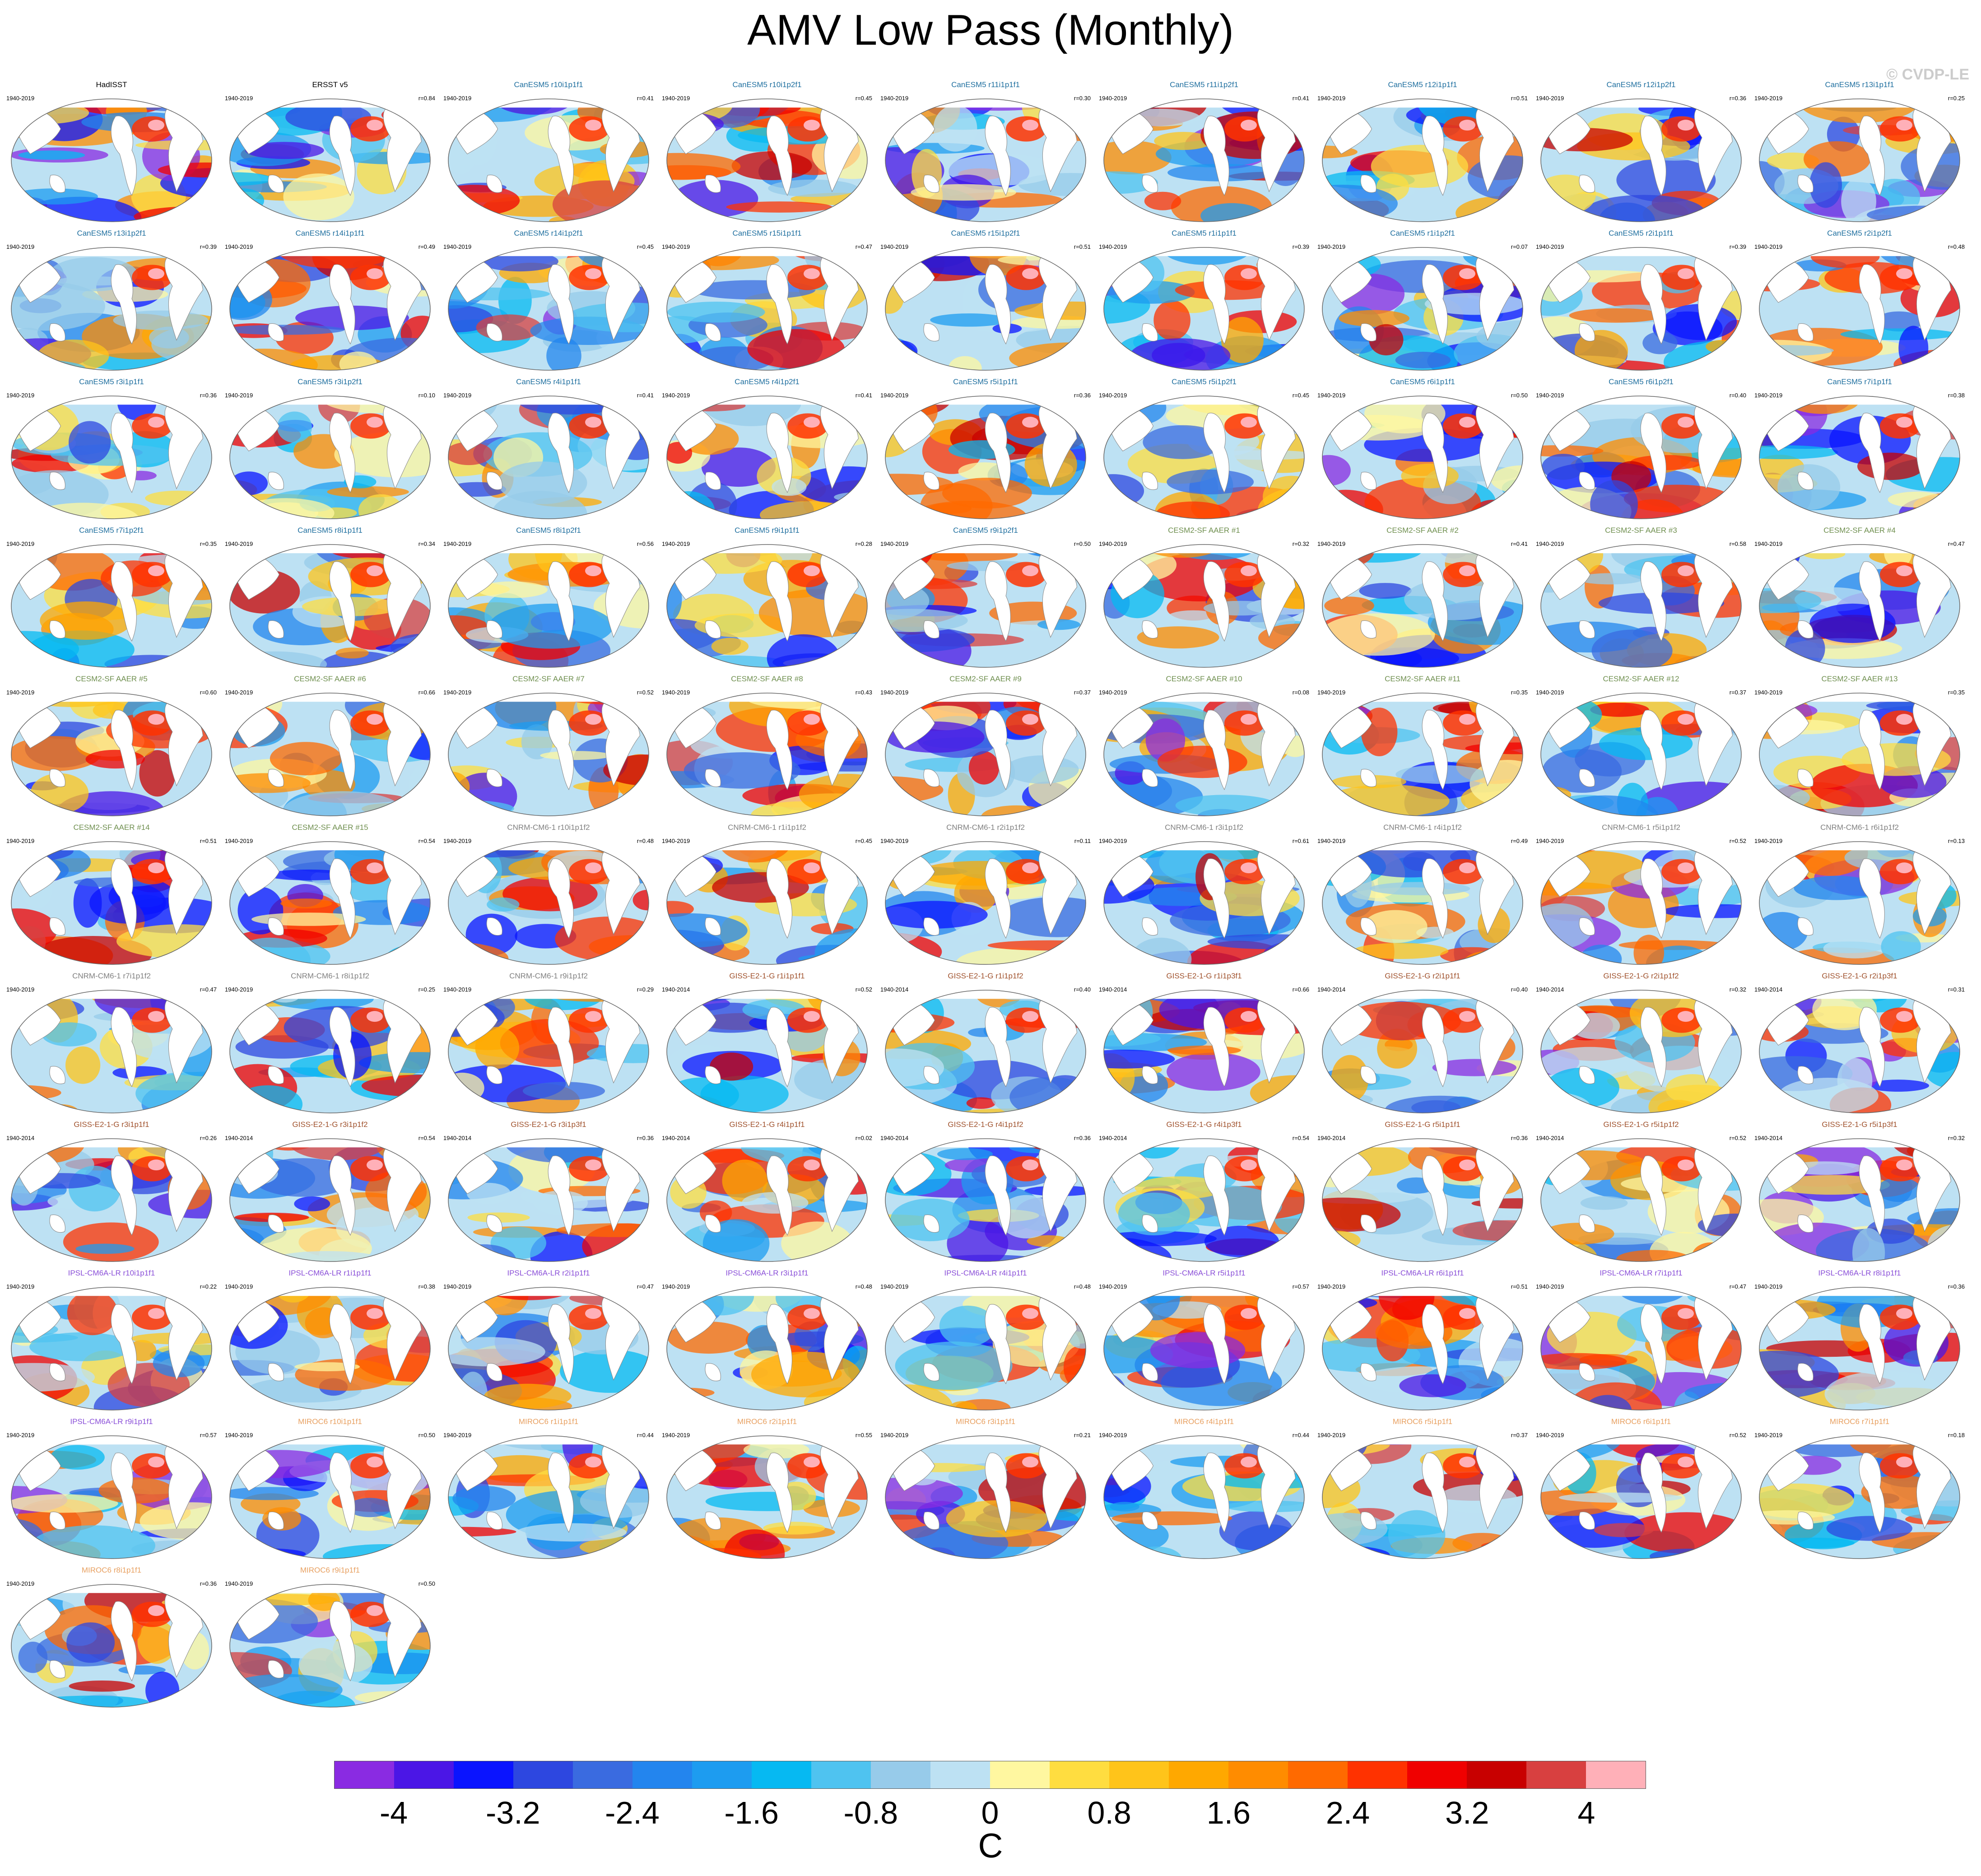 This screenshot has width=1981, height=1876. I want to click on panel-title: CESM2-SF AAER #13, so click(1859, 679).